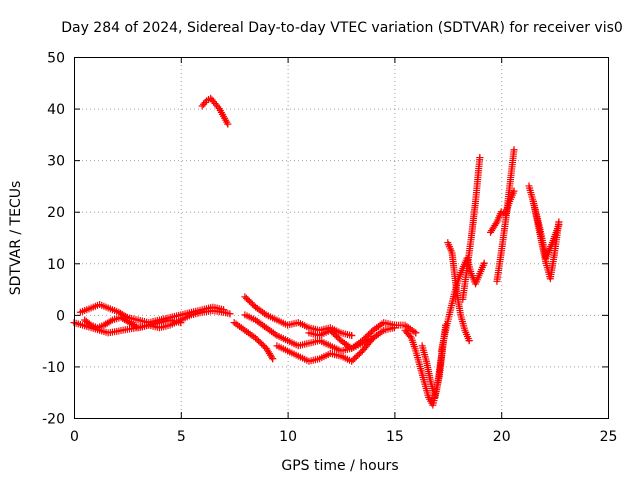 Image resolution: width=640 pixels, height=480 pixels. Describe the element at coordinates (53, 420) in the screenshot. I see `y-tick-label: -20` at that location.